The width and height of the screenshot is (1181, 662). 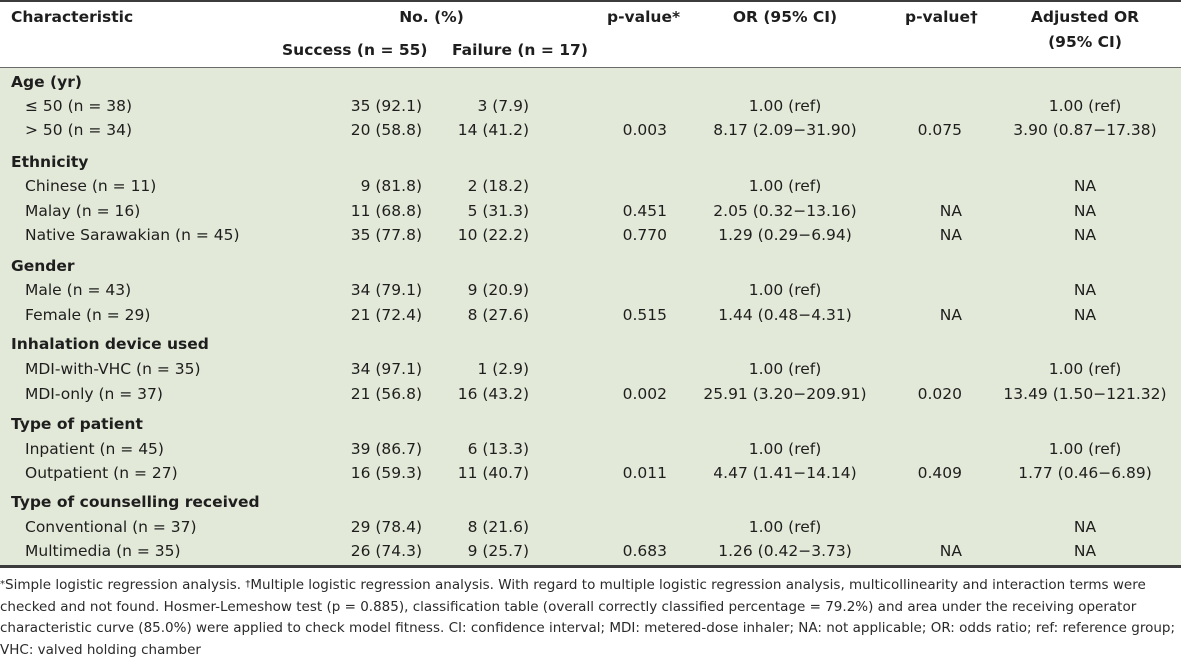 I want to click on row-label: ≤ 50 (n = 38), so click(x=79, y=106).